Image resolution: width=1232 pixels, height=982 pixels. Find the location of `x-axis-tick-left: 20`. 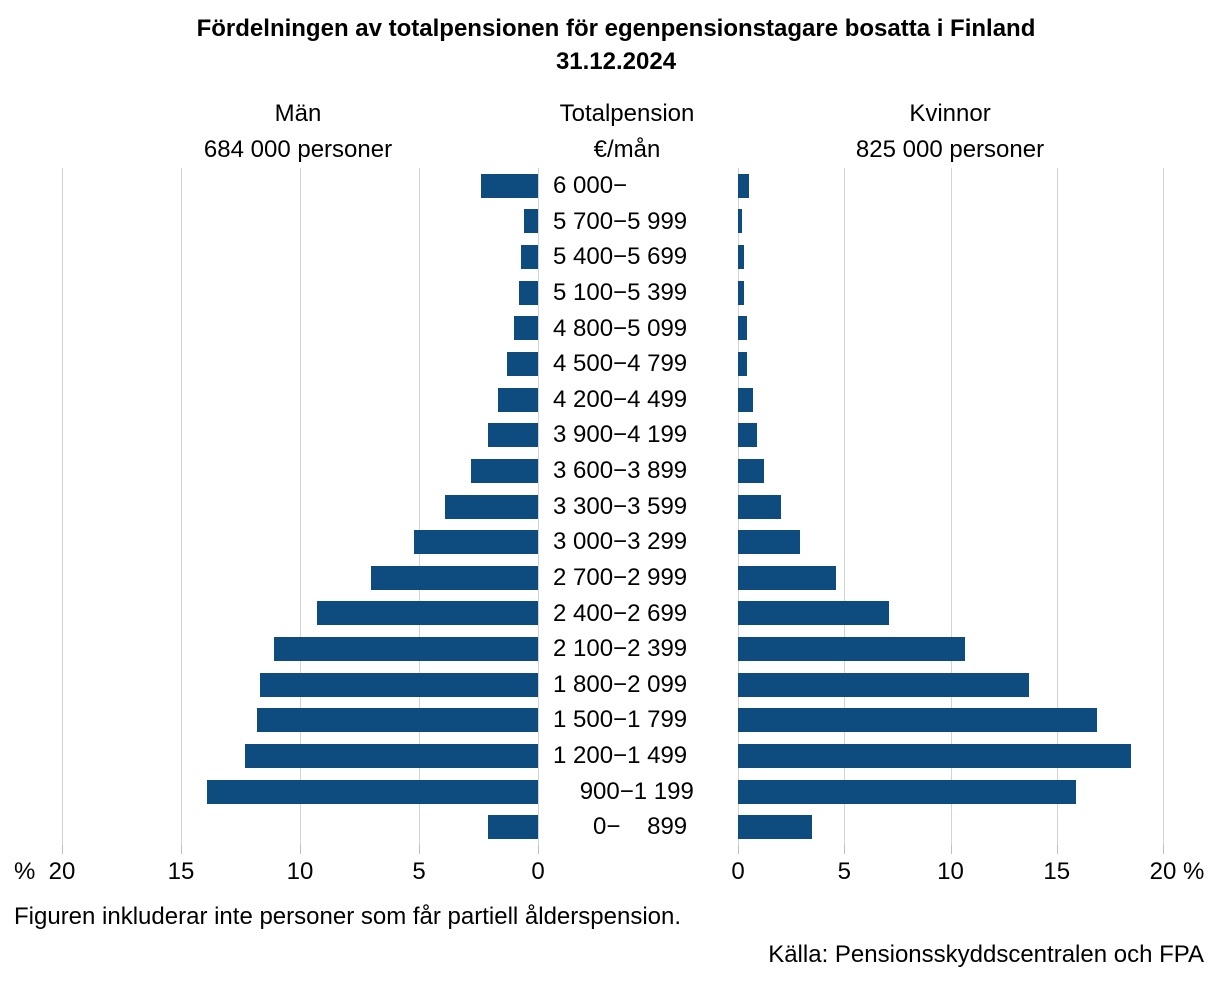

x-axis-tick-left: 20 is located at coordinates (62, 871).